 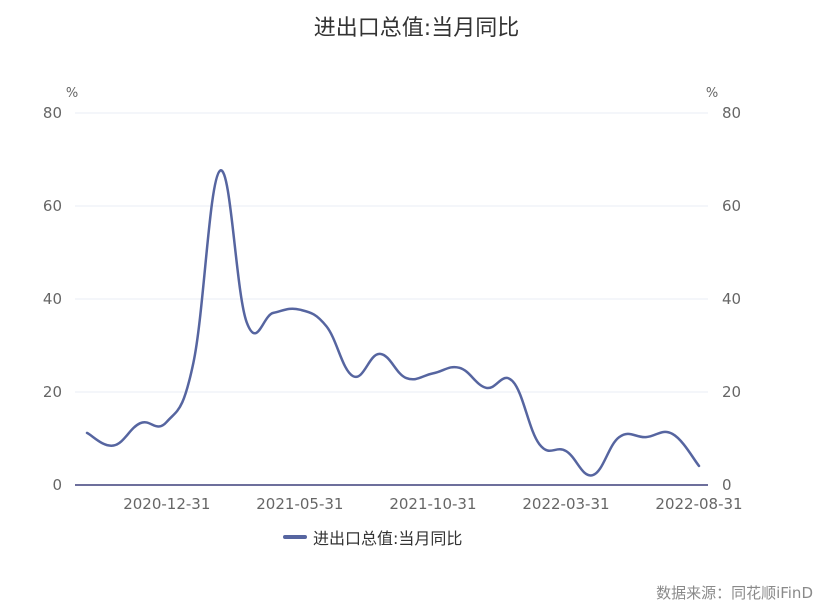 What do you see at coordinates (727, 485) in the screenshot?
I see `y-right-tick-label: 0` at bounding box center [727, 485].